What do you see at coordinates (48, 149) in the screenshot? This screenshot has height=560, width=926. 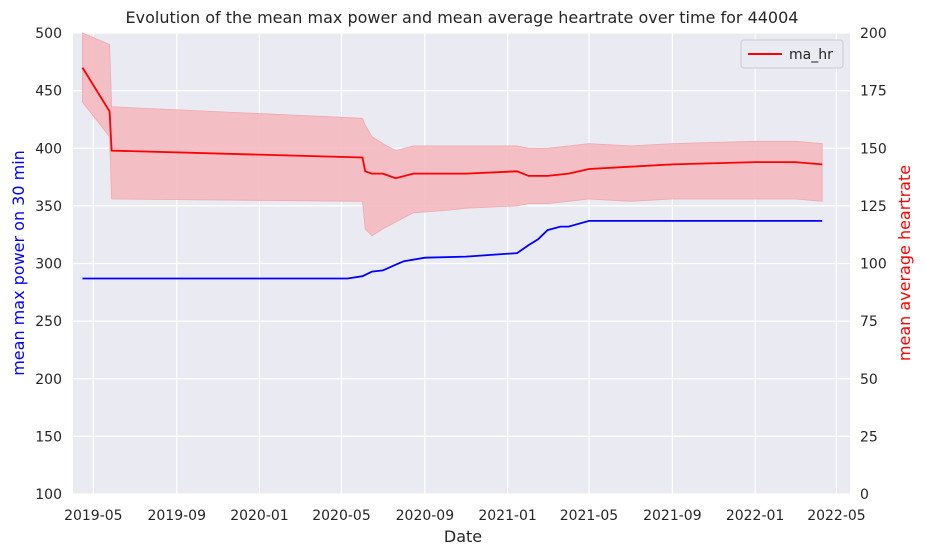 I see `y-left-tick-label: 400` at bounding box center [48, 149].